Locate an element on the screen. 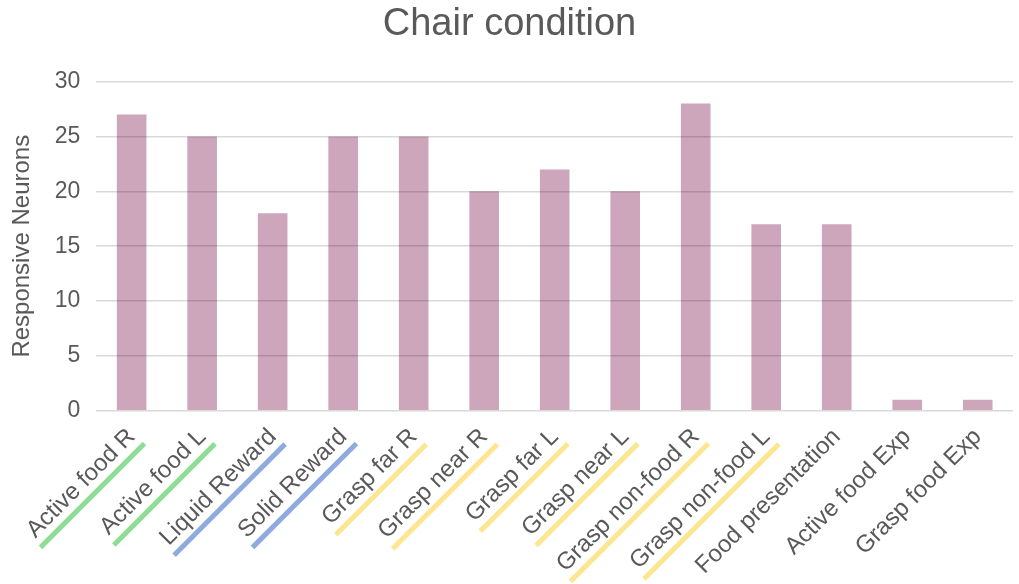 This screenshot has height=584, width=1019. chart-title: Chair condition is located at coordinates (509, 22).